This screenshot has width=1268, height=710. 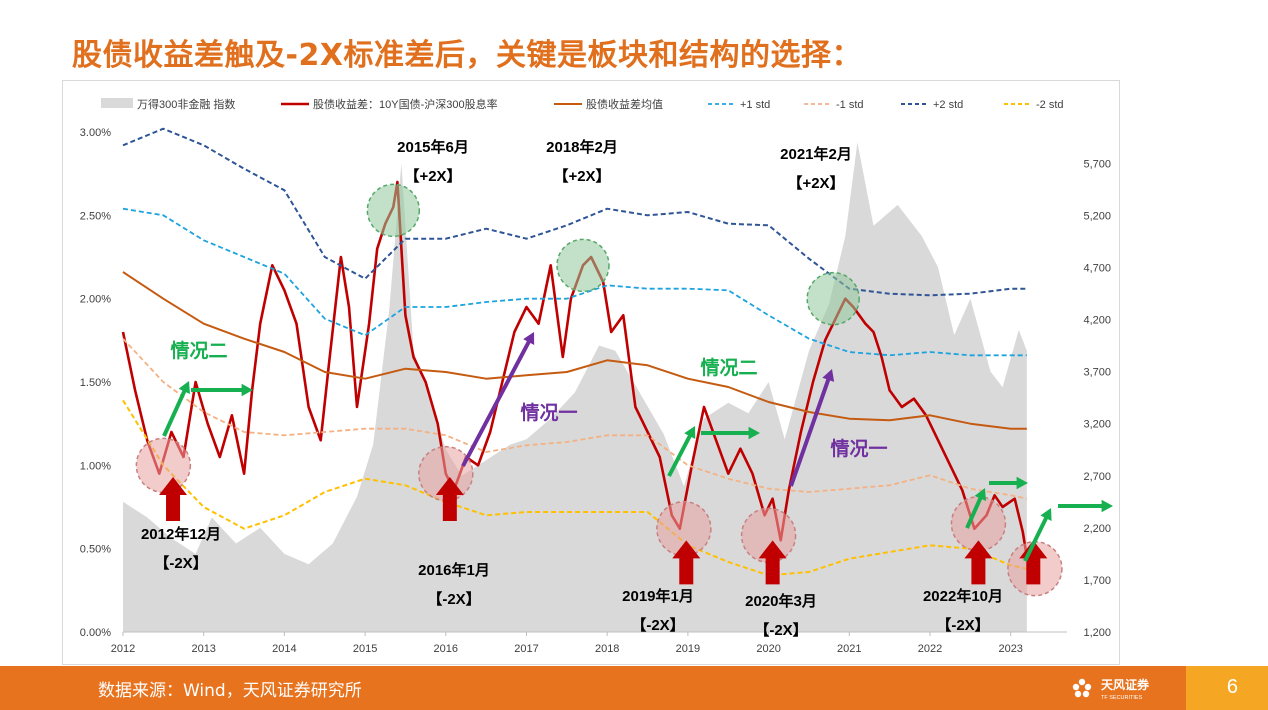 What do you see at coordinates (582, 147) in the screenshot?
I see `annotation-date: 2018年2月` at bounding box center [582, 147].